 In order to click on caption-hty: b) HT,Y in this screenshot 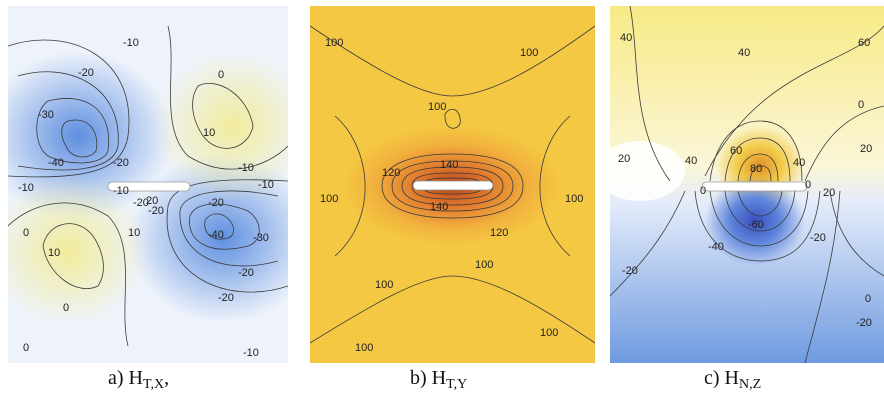, I will do `click(438, 380)`.